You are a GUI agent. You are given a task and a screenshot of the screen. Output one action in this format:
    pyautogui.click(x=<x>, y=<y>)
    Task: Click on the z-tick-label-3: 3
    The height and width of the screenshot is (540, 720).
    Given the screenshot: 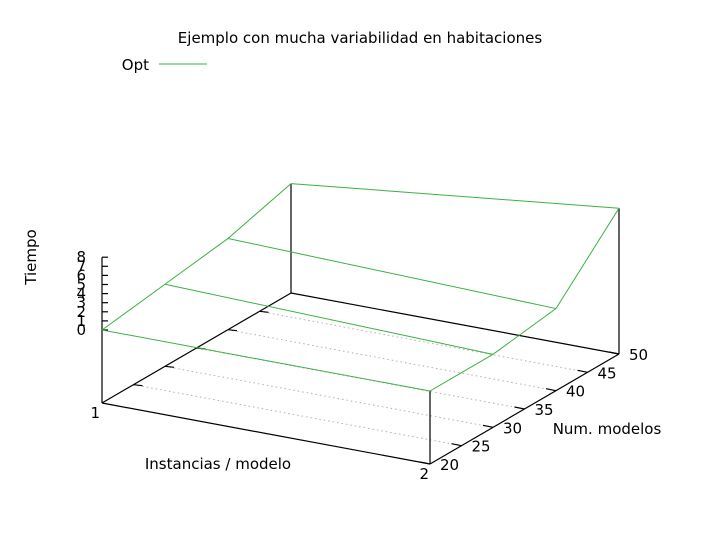 What is the action you would take?
    pyautogui.click(x=81, y=303)
    